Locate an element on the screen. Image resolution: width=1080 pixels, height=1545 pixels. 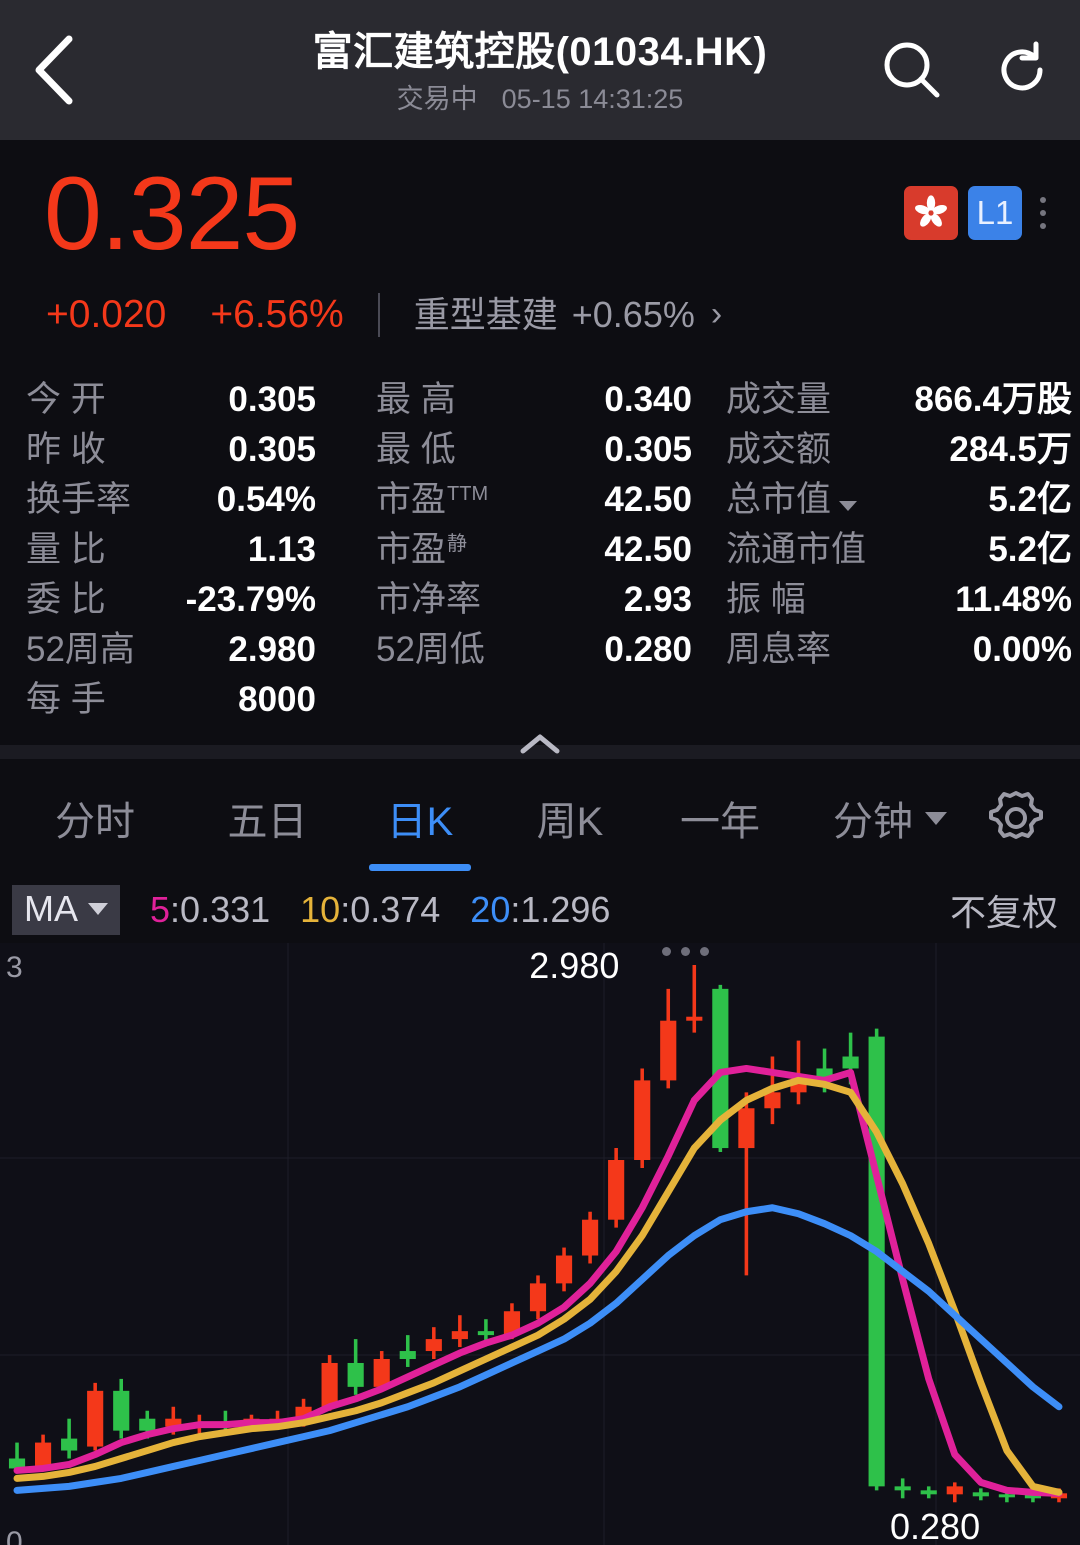
stat-cell: 市净率 2.93 is located at coordinates (551, 596).